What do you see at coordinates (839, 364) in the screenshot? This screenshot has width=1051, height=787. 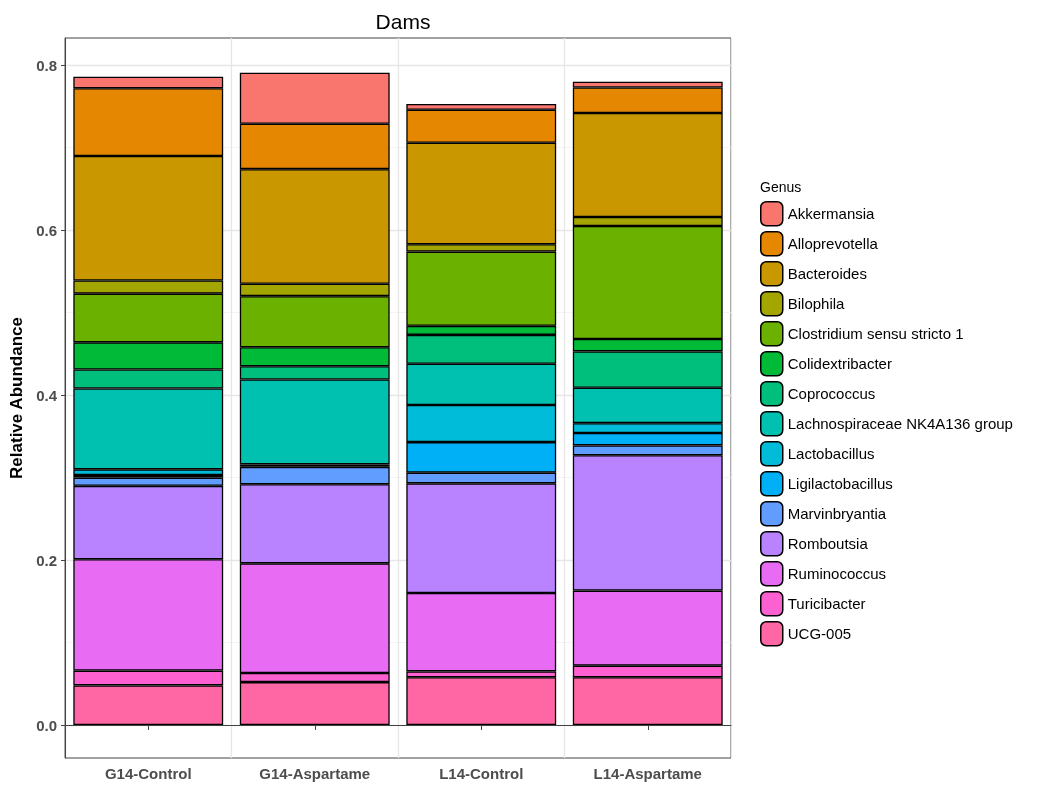 I see `legend-label: Colidextribacter` at bounding box center [839, 364].